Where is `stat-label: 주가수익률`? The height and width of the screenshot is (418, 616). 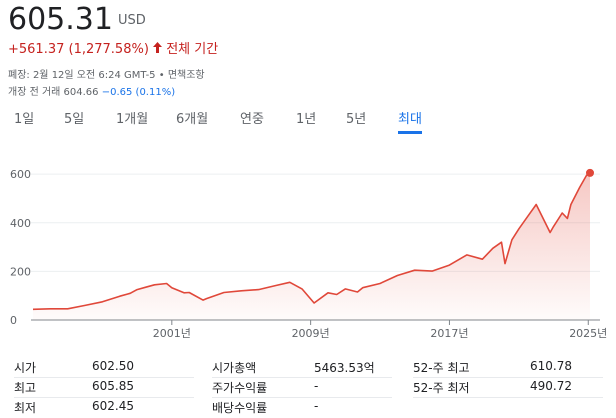
stat-label: 주가수익률 is located at coordinates (240, 388).